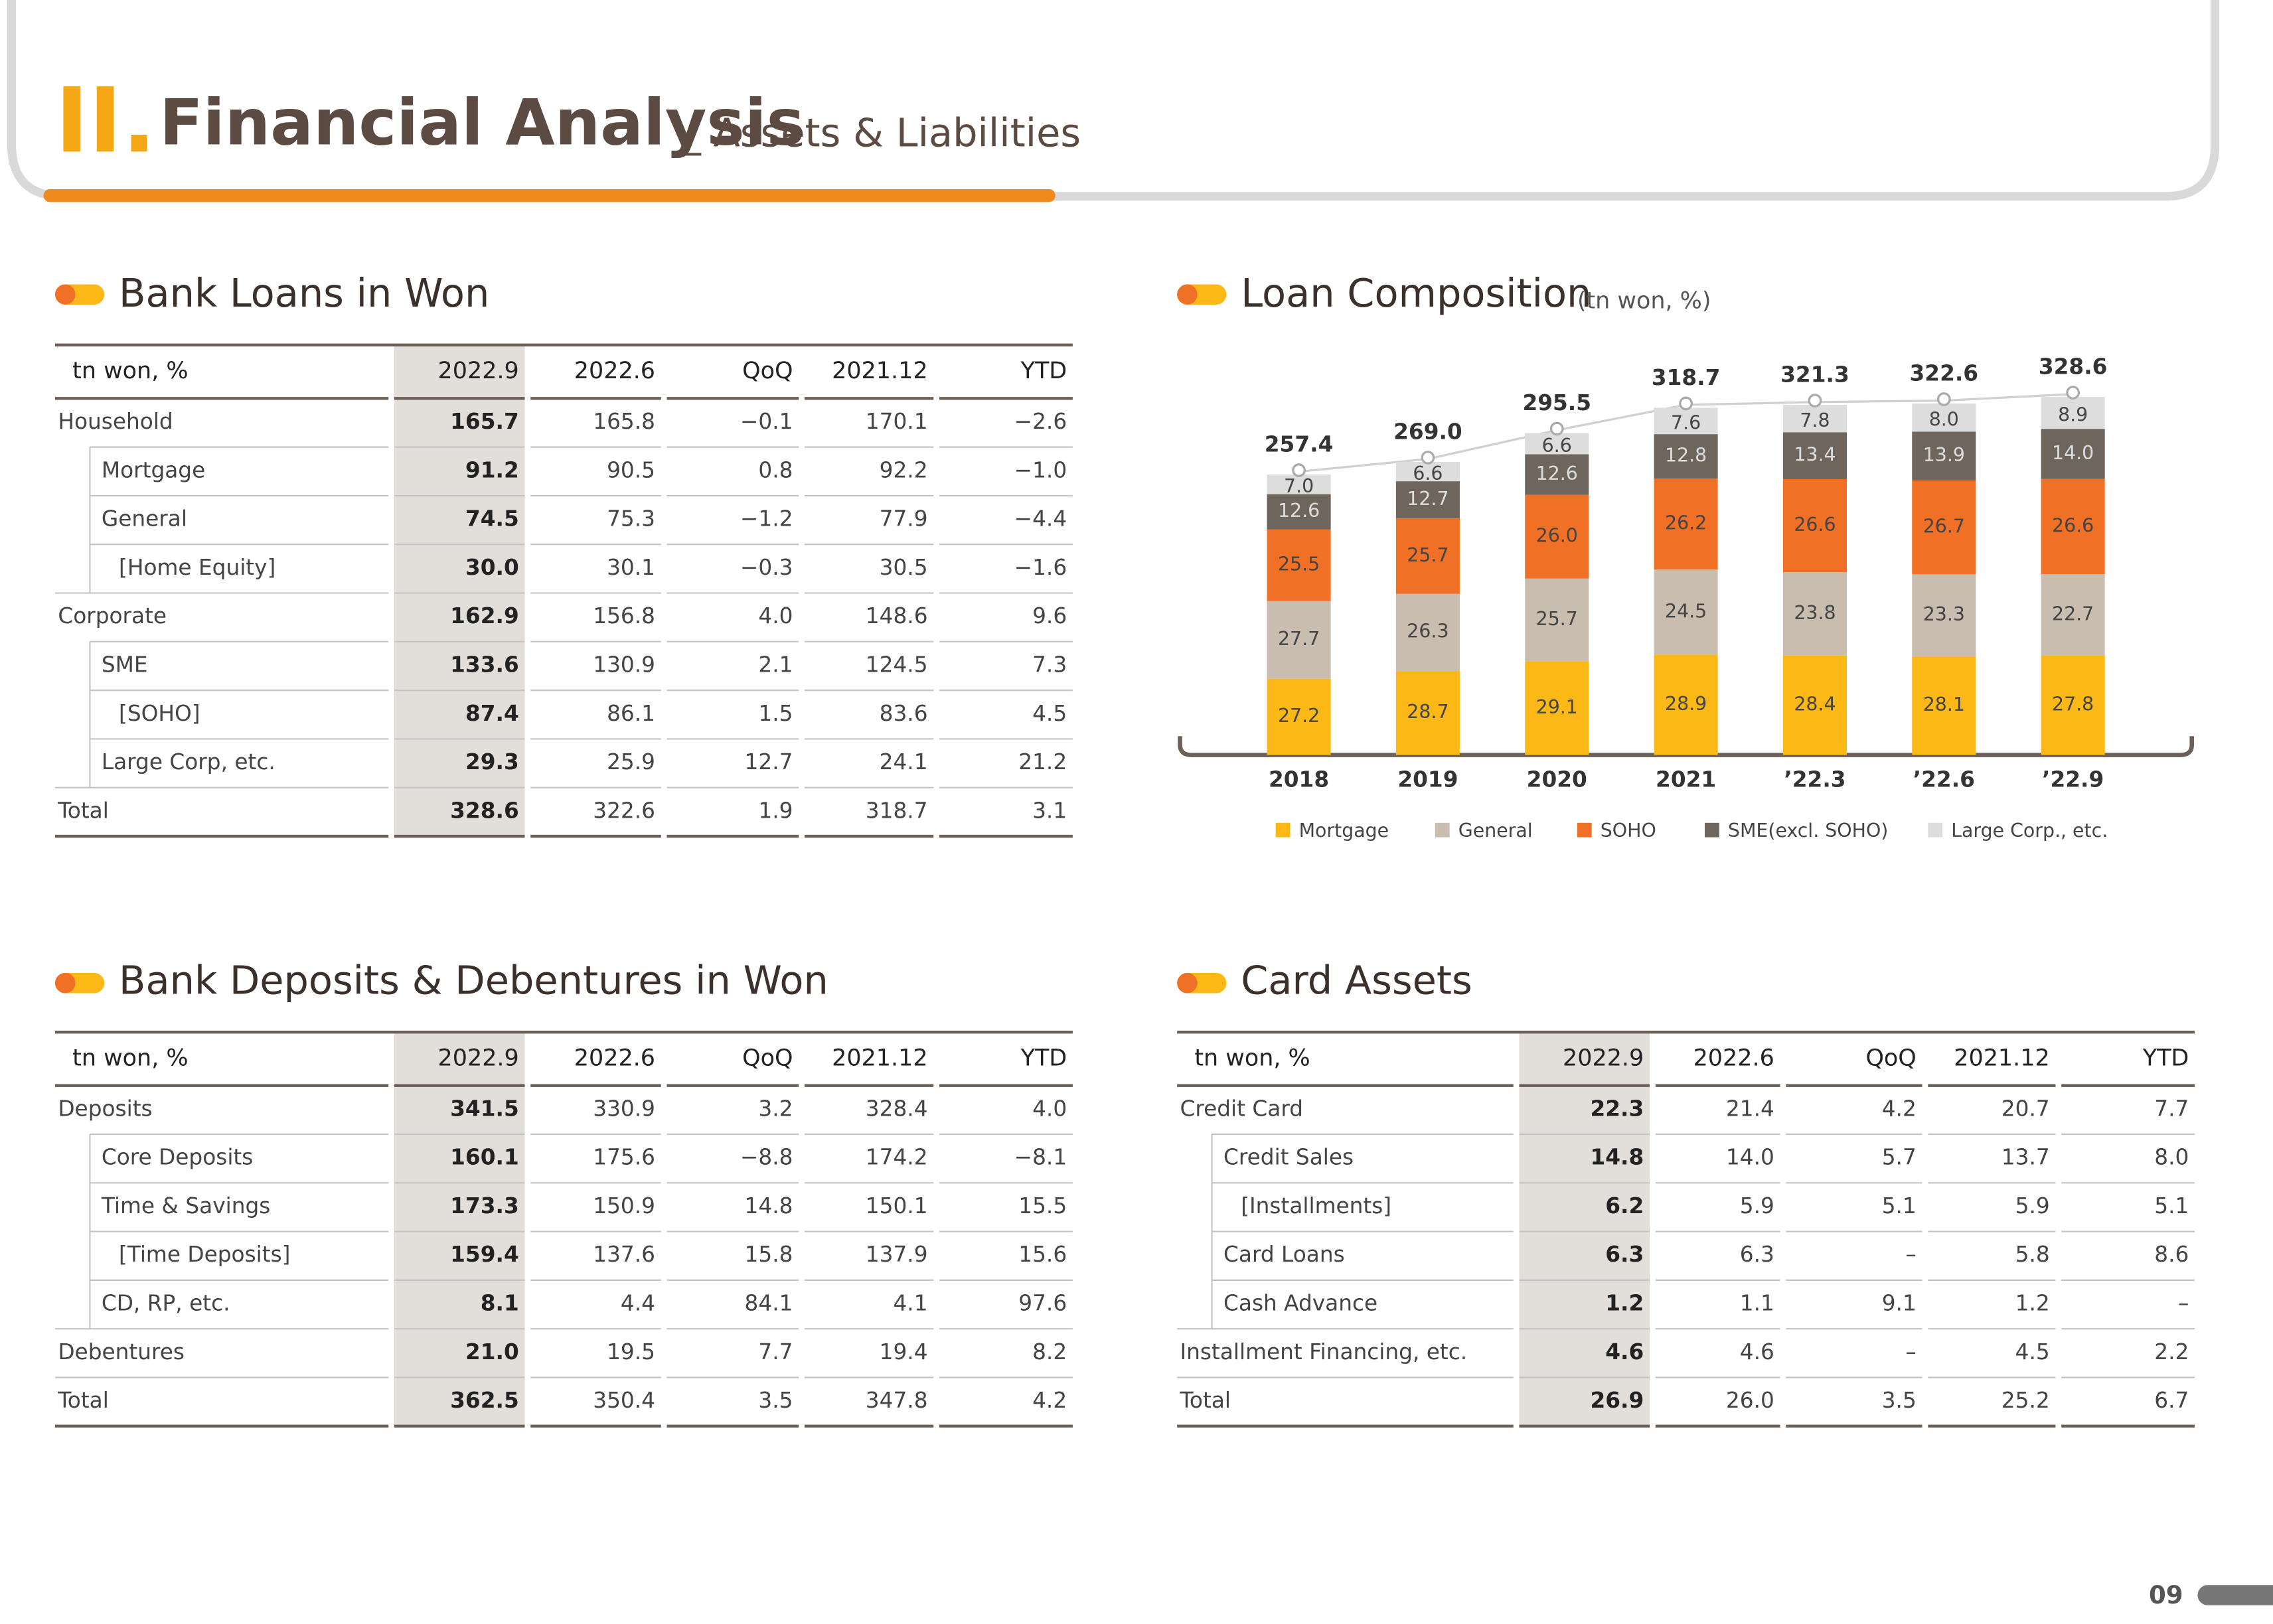  I want to click on legend-label: SME(excl. SOHO), so click(1808, 831).